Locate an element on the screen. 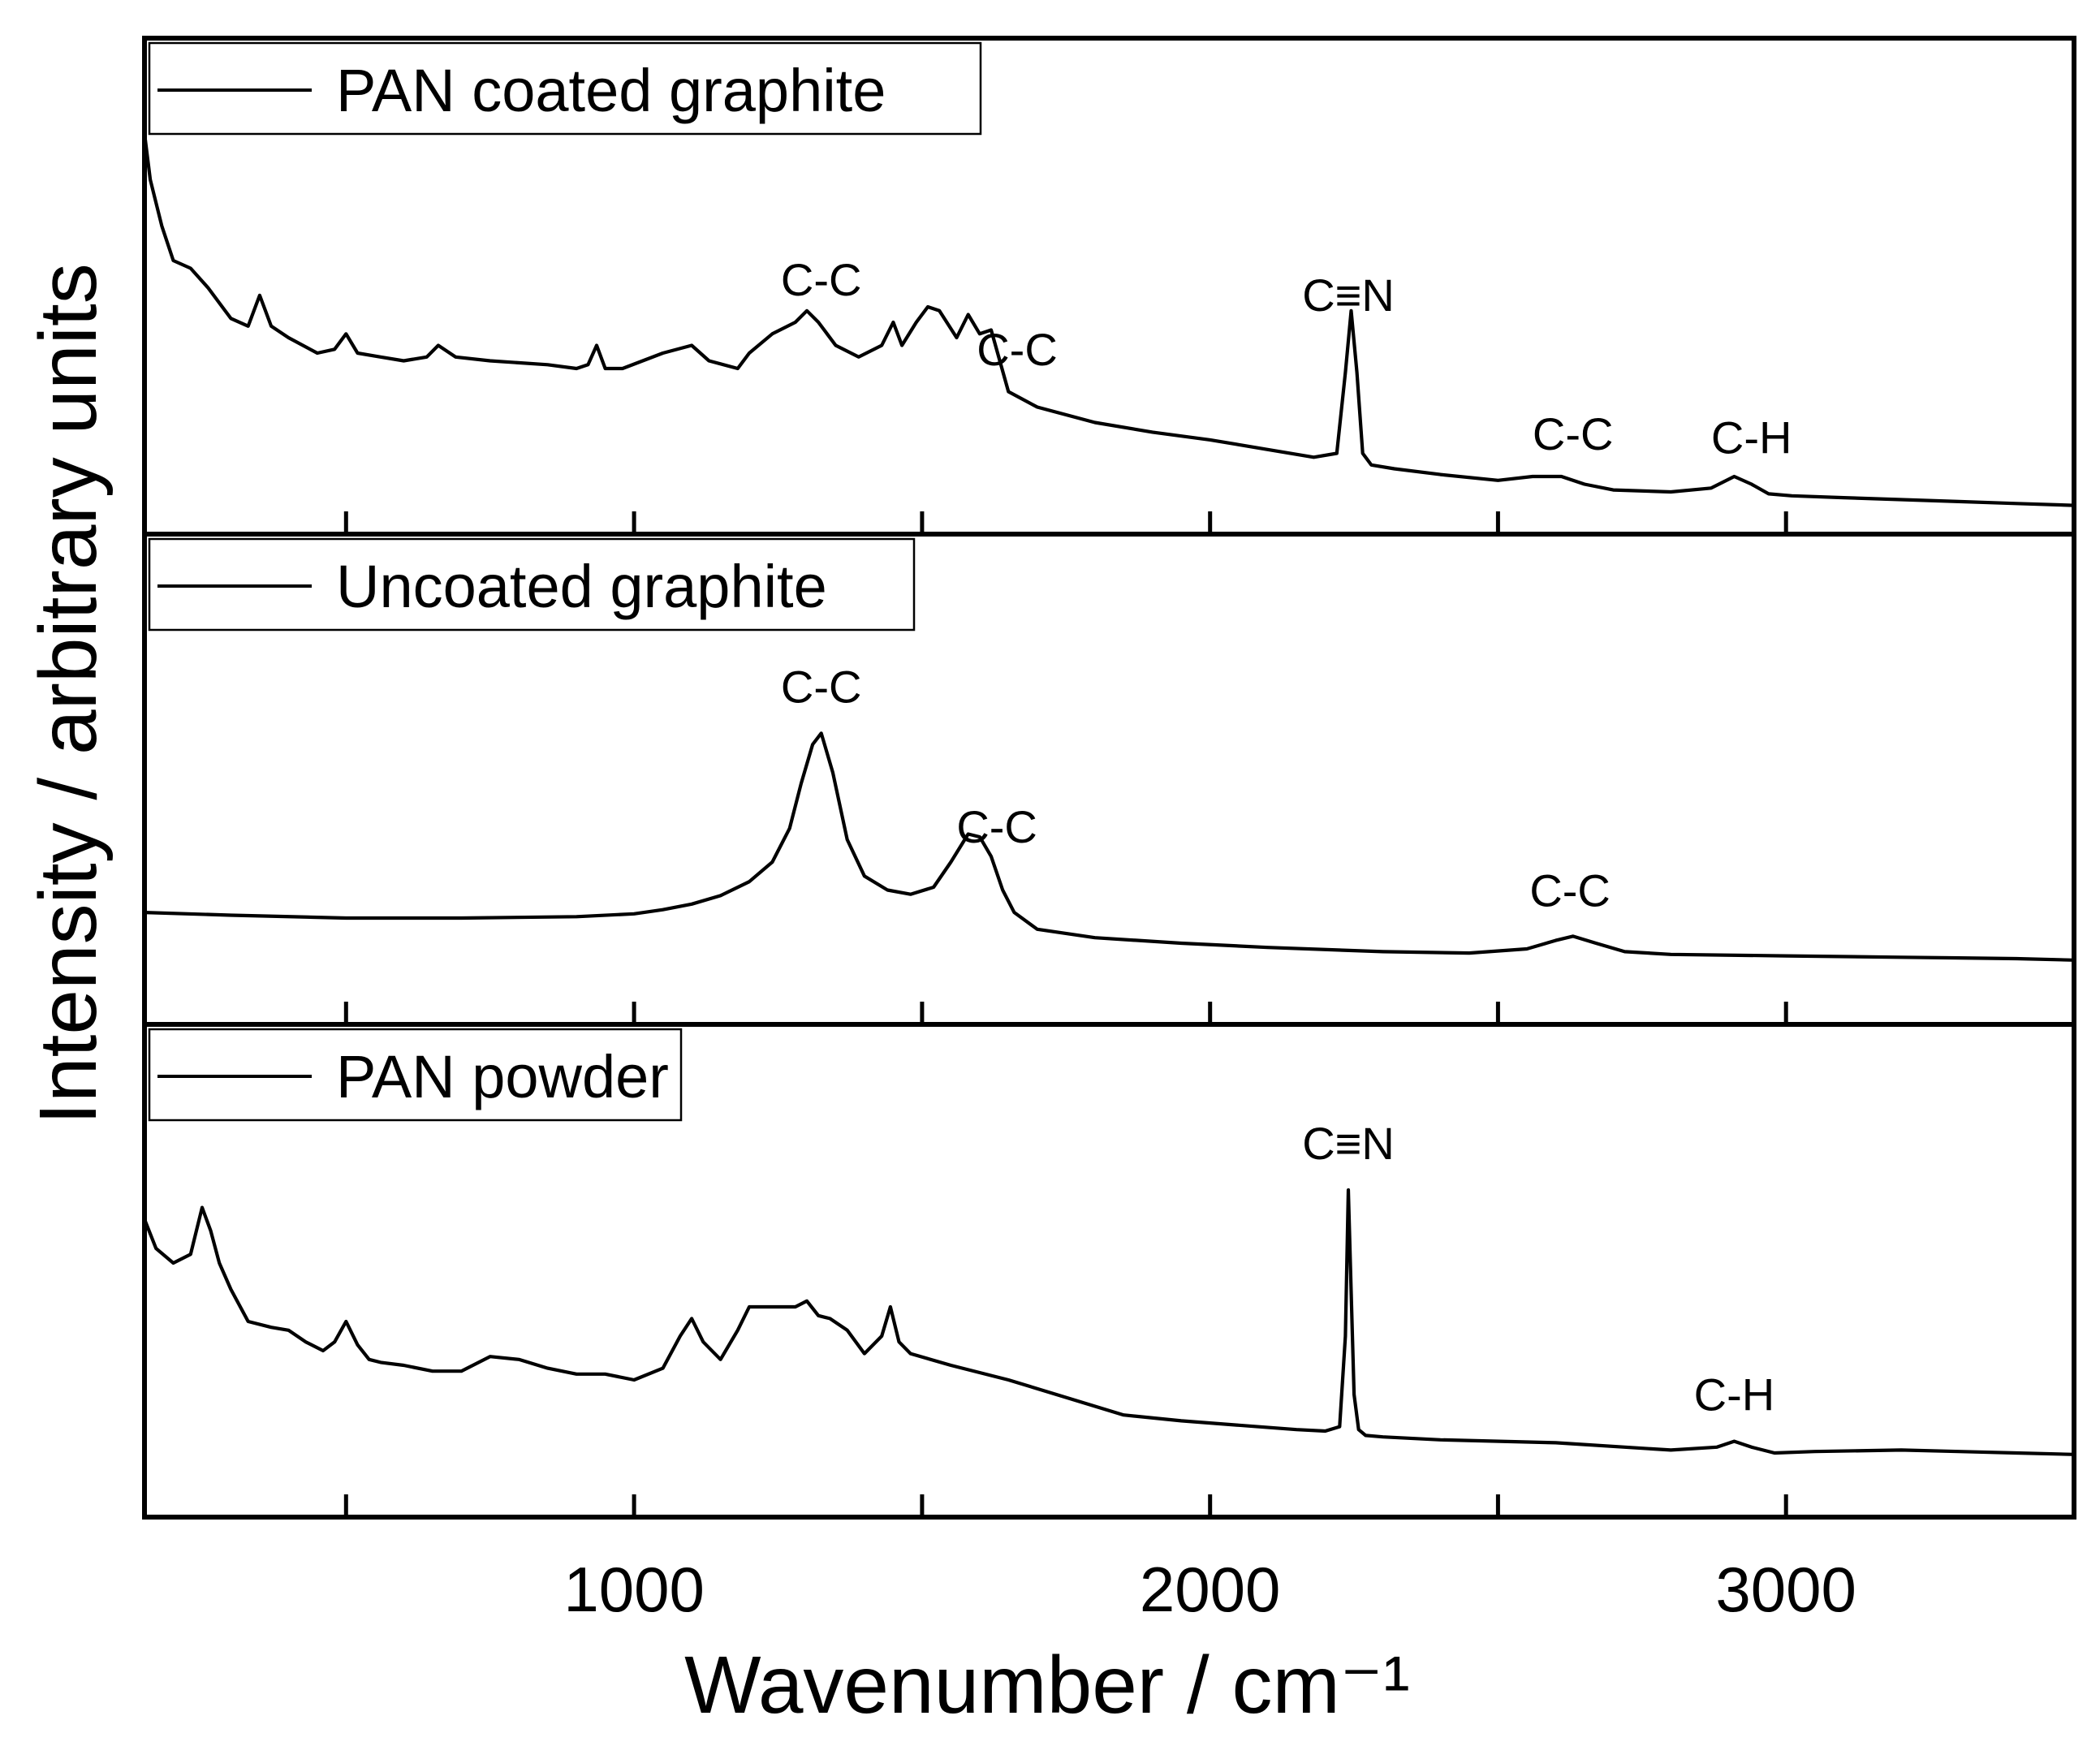  x-tick-label: 1000 is located at coordinates (634, 1589).